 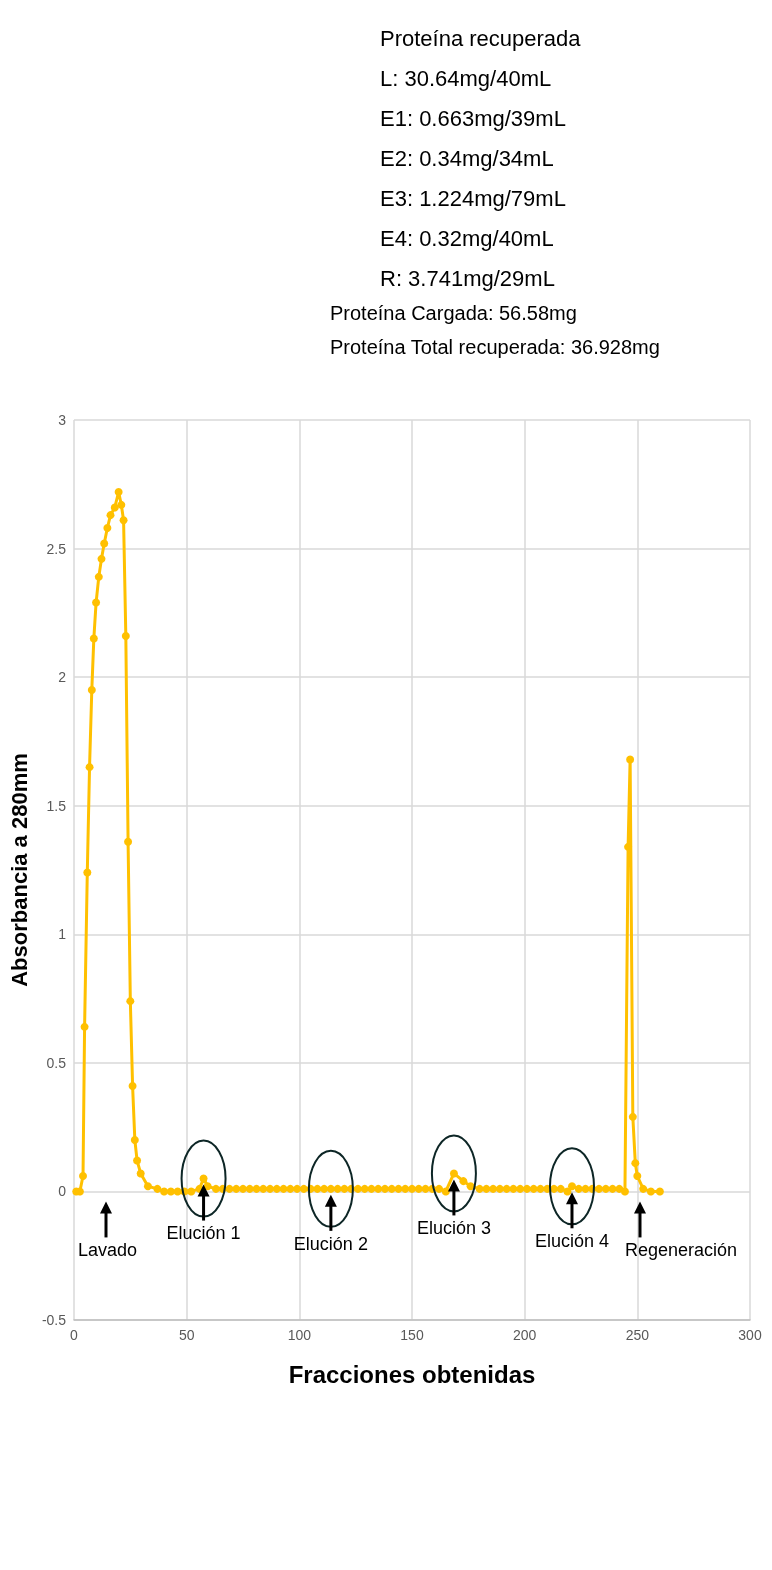 What do you see at coordinates (473, 118) in the screenshot?
I see `text: E1: 0.663mg/39mL` at bounding box center [473, 118].